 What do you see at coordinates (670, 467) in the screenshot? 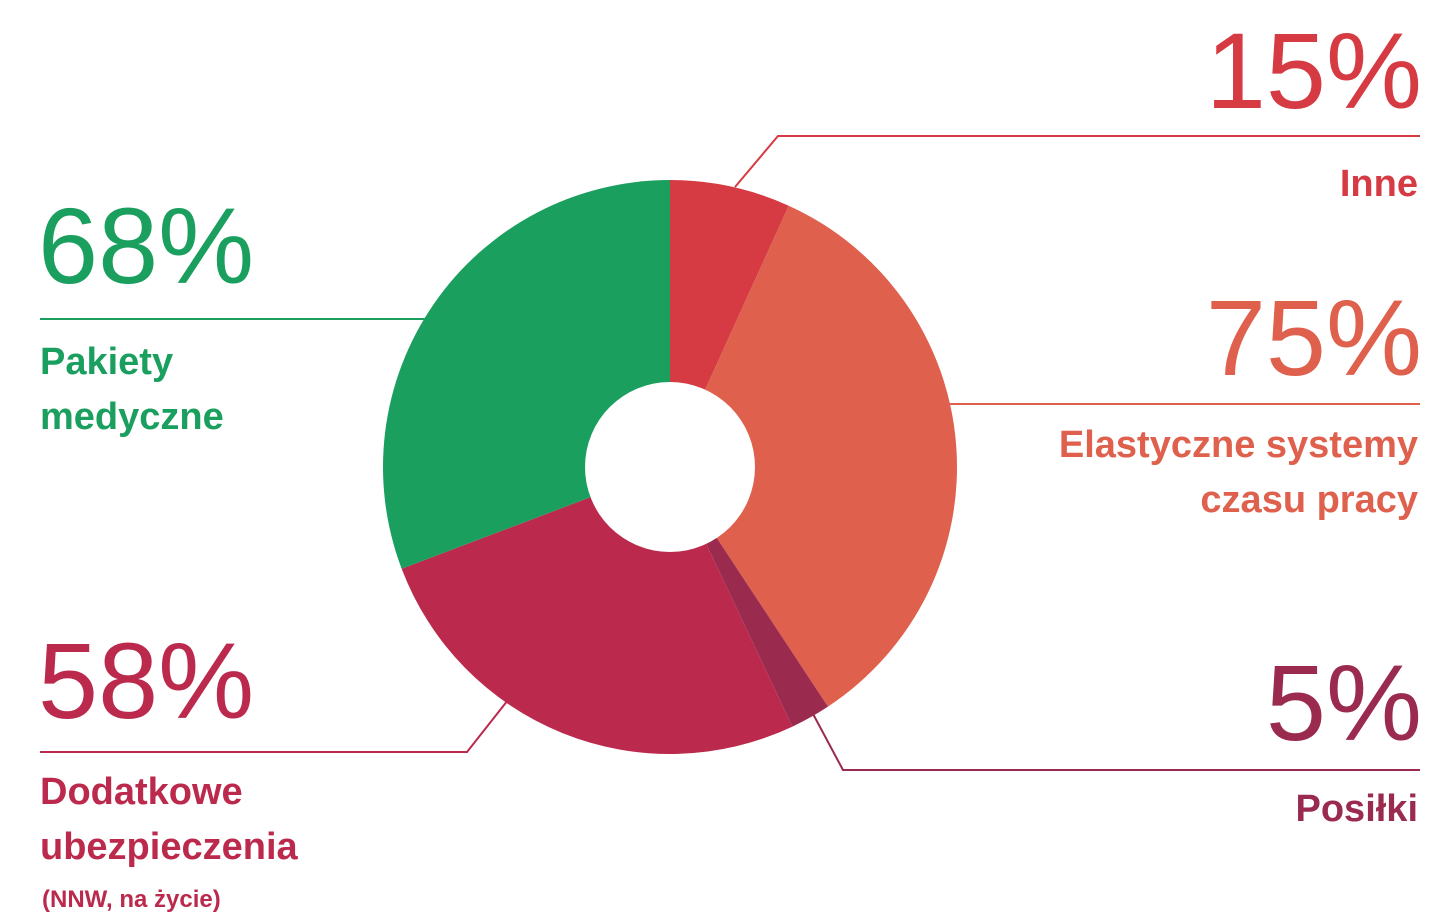
I see `donut-hole` at bounding box center [670, 467].